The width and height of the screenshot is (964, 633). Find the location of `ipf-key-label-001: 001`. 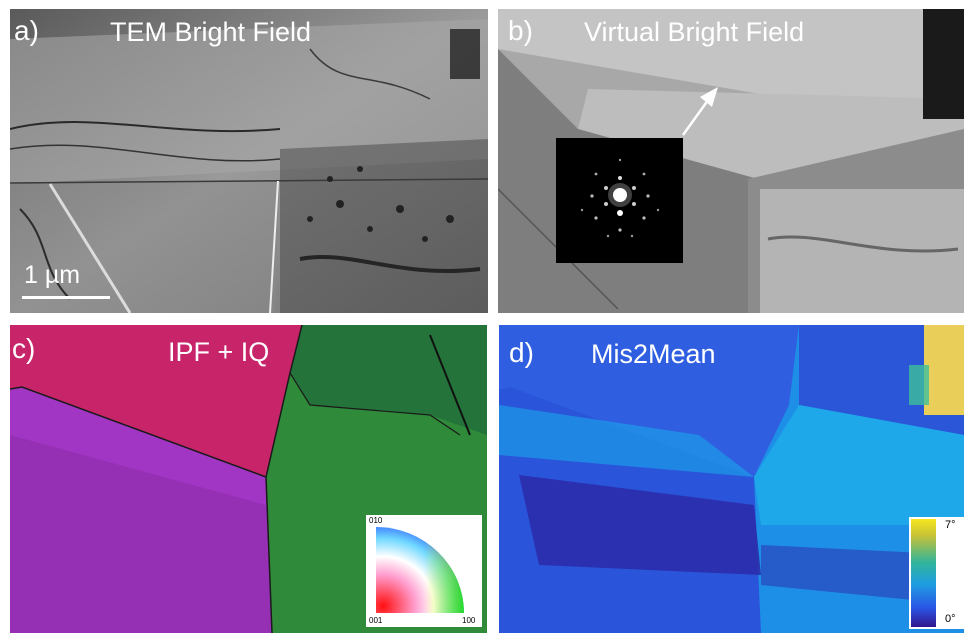

ipf-key-label-001: 001 is located at coordinates (376, 620).